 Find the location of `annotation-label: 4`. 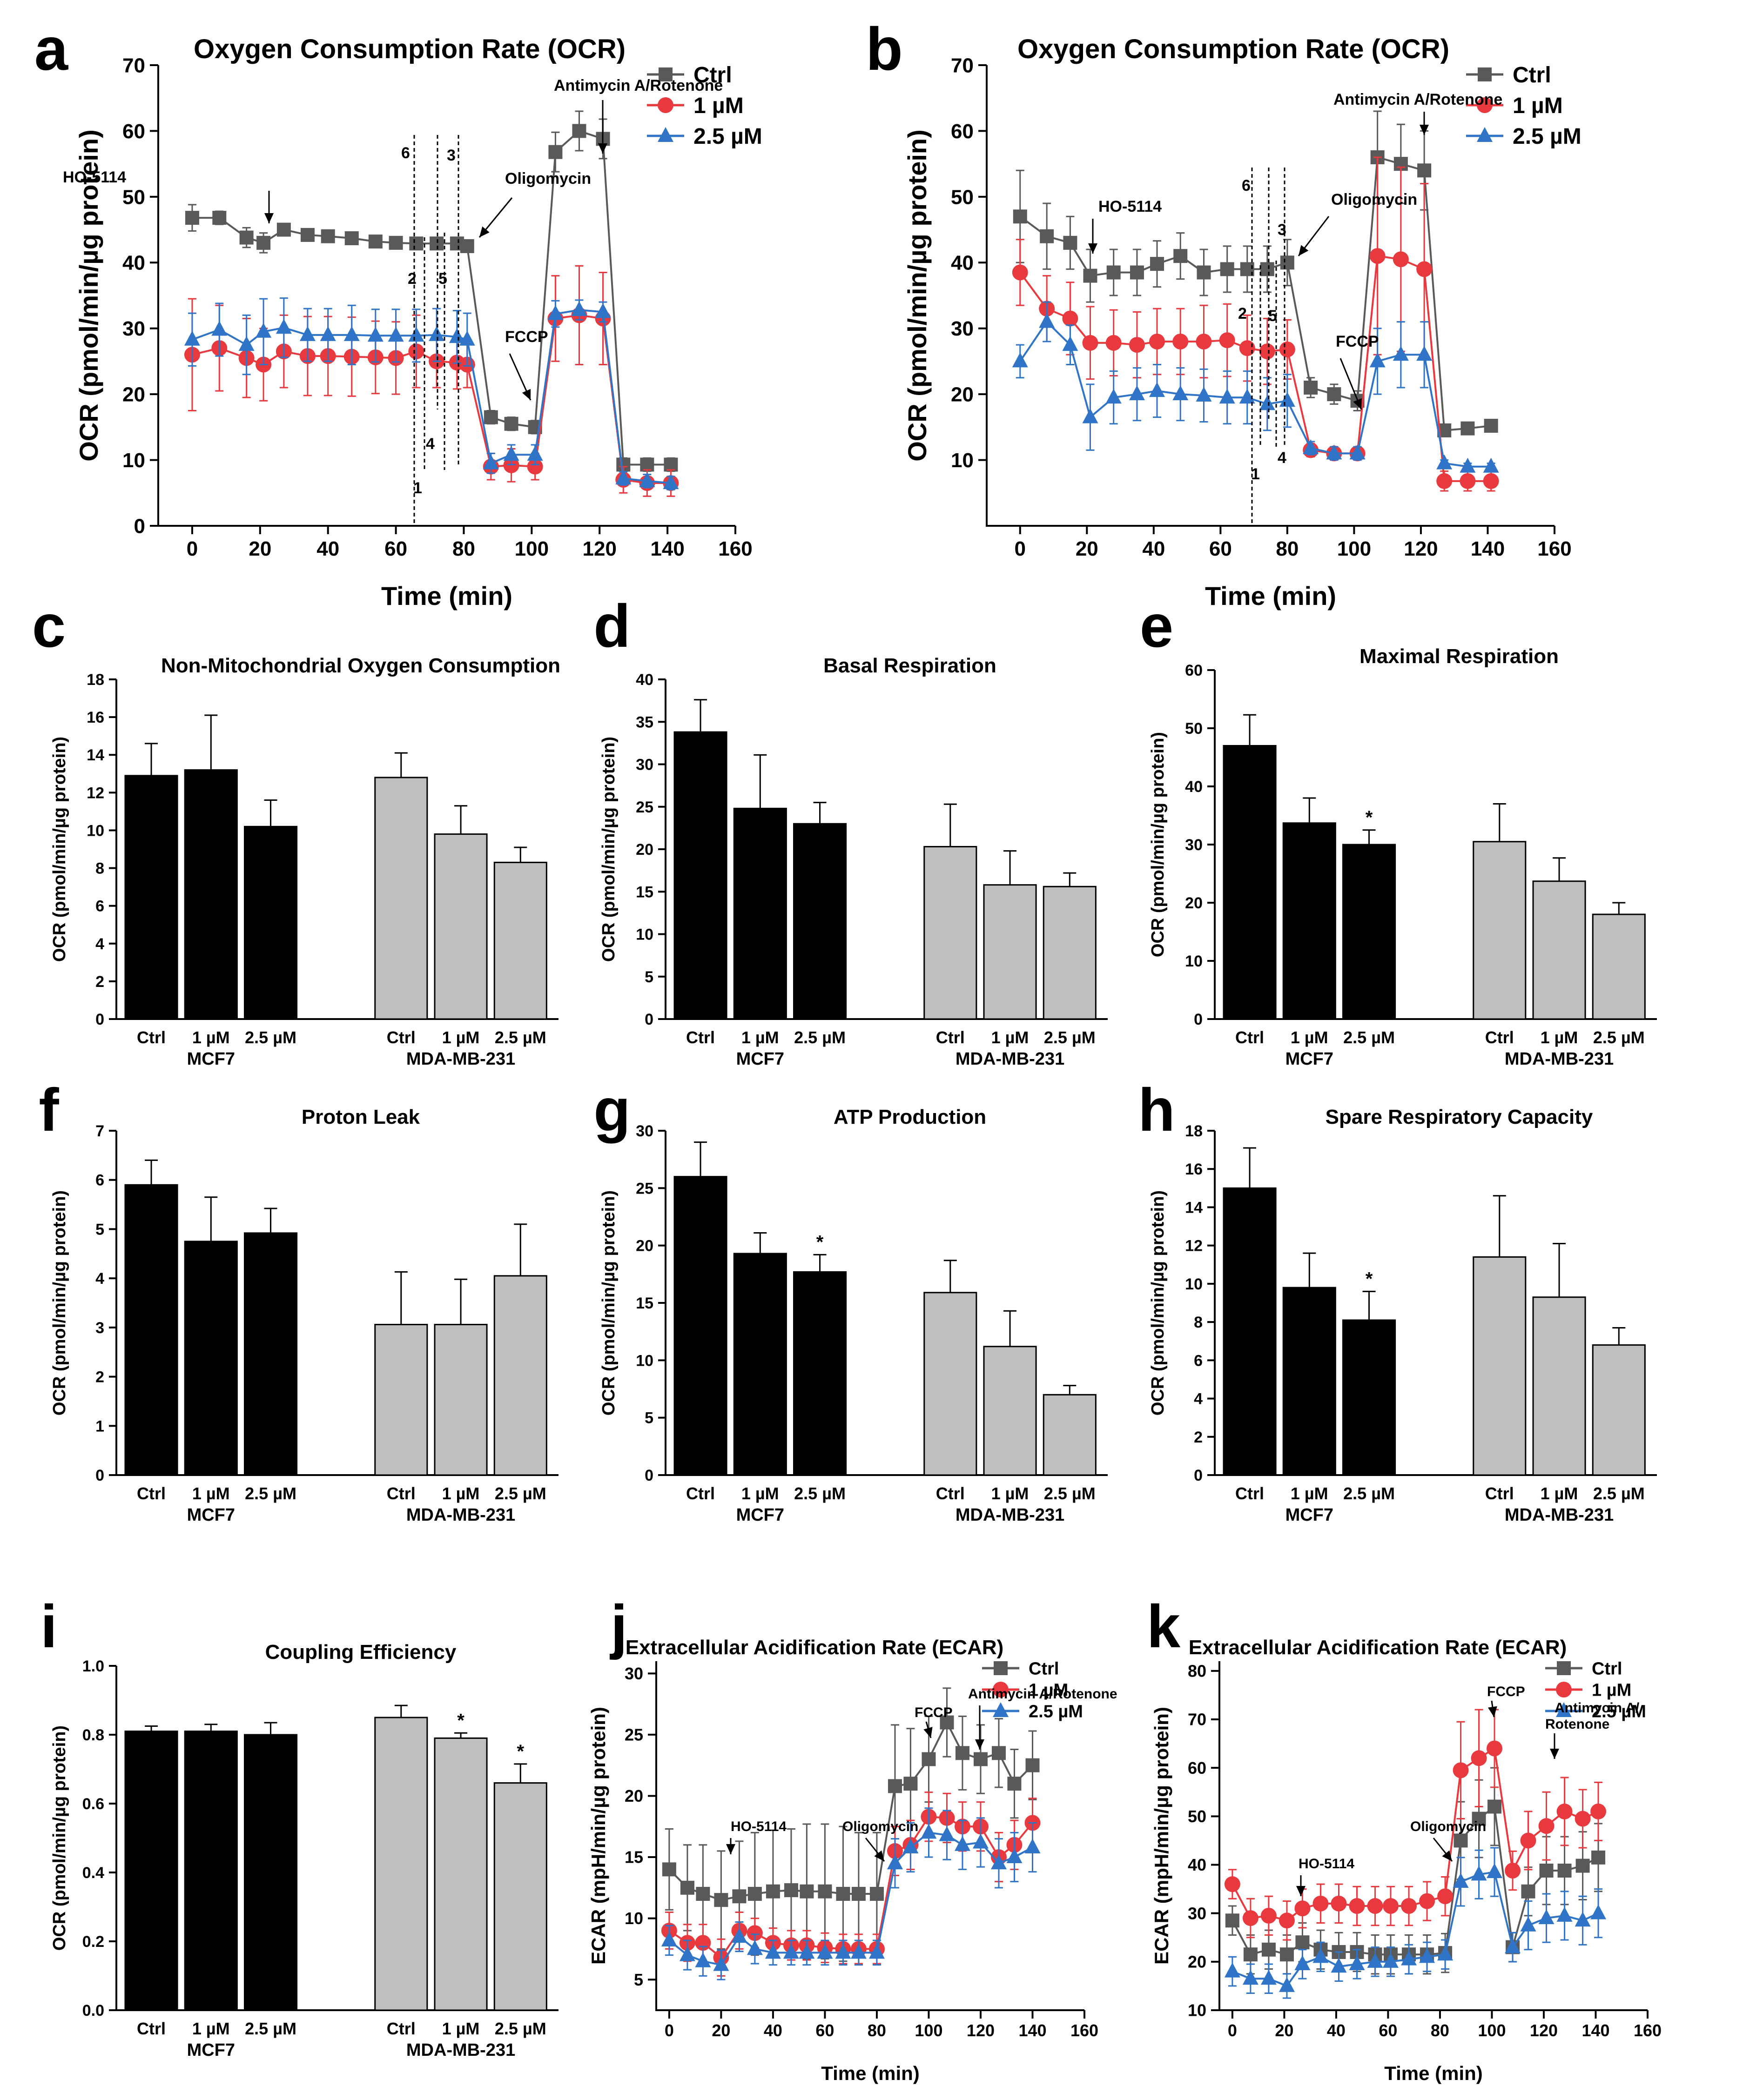

annotation-label: 4 is located at coordinates (1282, 458).